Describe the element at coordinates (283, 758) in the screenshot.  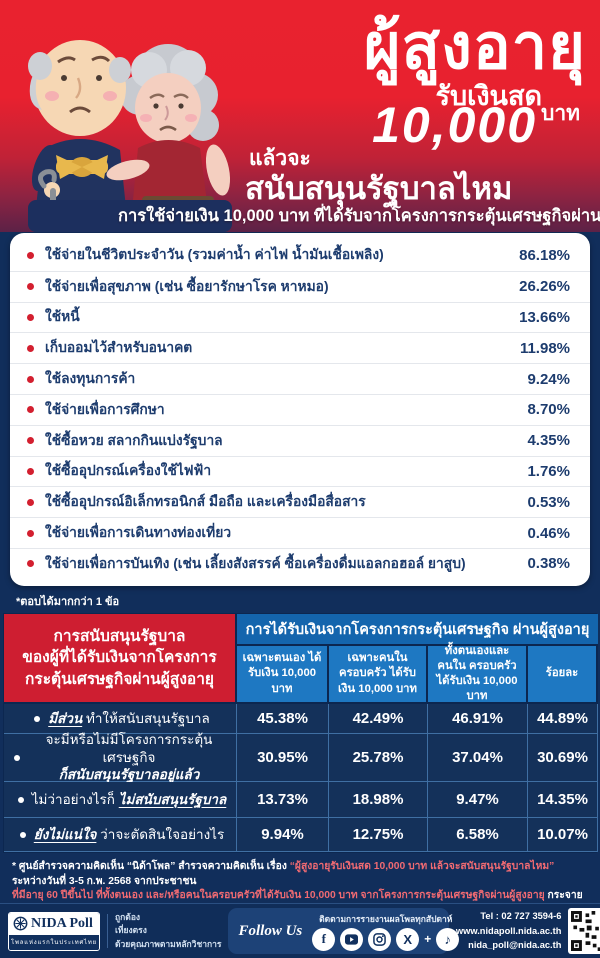
I see `table-cell: 30.95%` at that location.